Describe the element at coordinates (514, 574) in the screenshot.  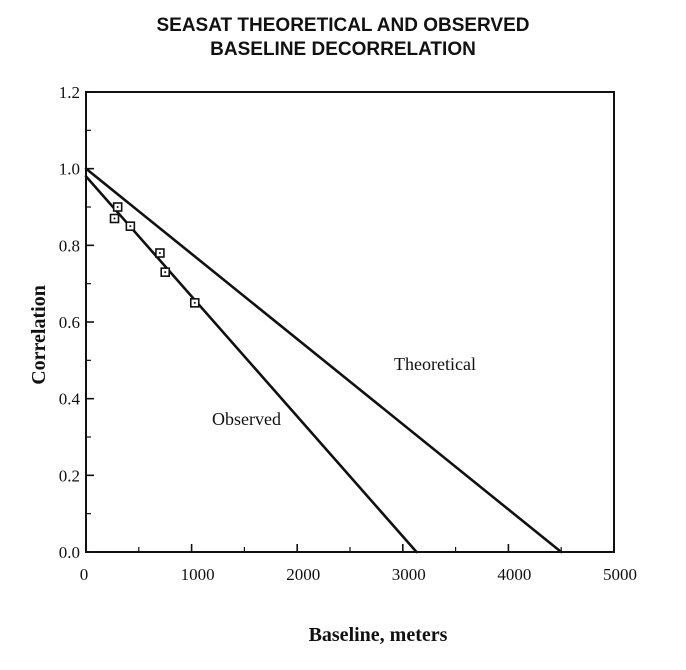
I see `x-tick-label: 4000` at that location.